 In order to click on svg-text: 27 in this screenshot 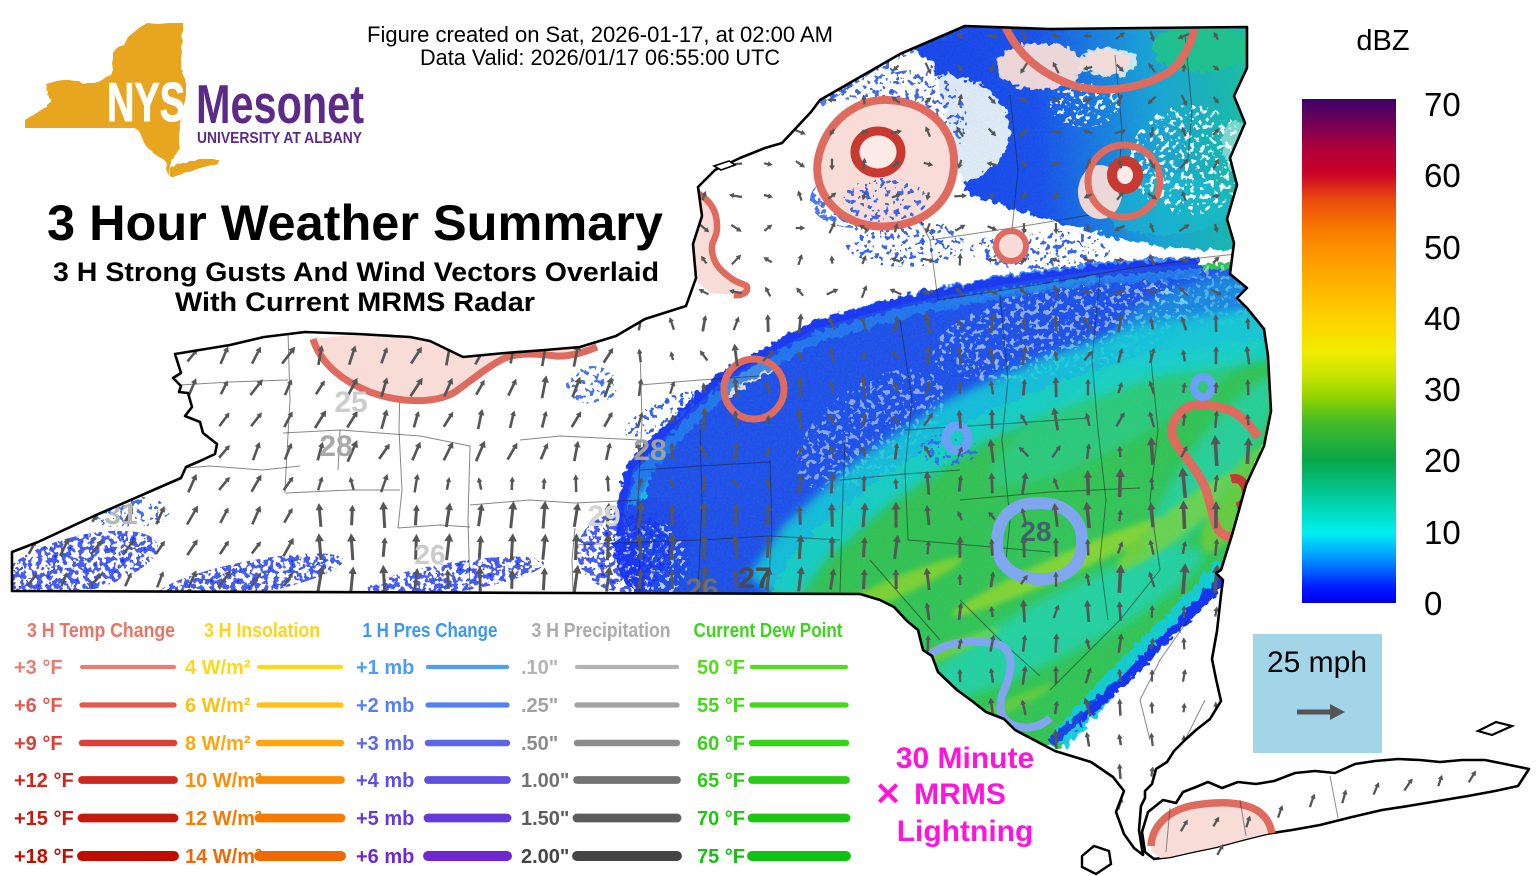, I will do `click(754, 578)`.